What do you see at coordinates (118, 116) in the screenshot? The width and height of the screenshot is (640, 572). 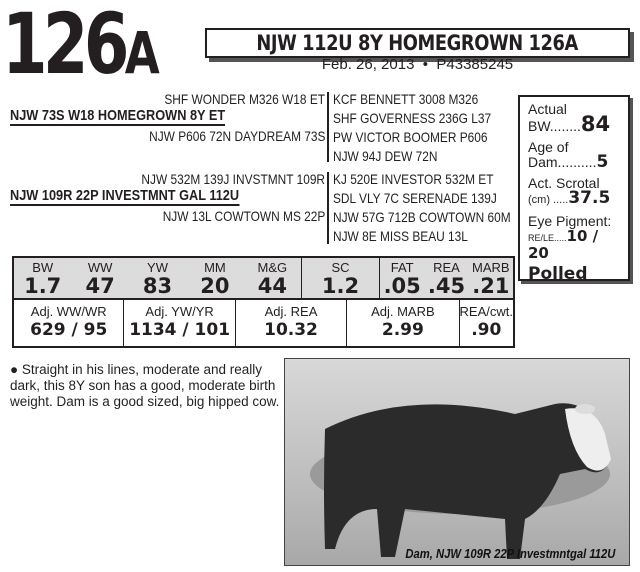 I see `sire: NJW 73S W18 HOMEGROWN 8Y ET` at bounding box center [118, 116].